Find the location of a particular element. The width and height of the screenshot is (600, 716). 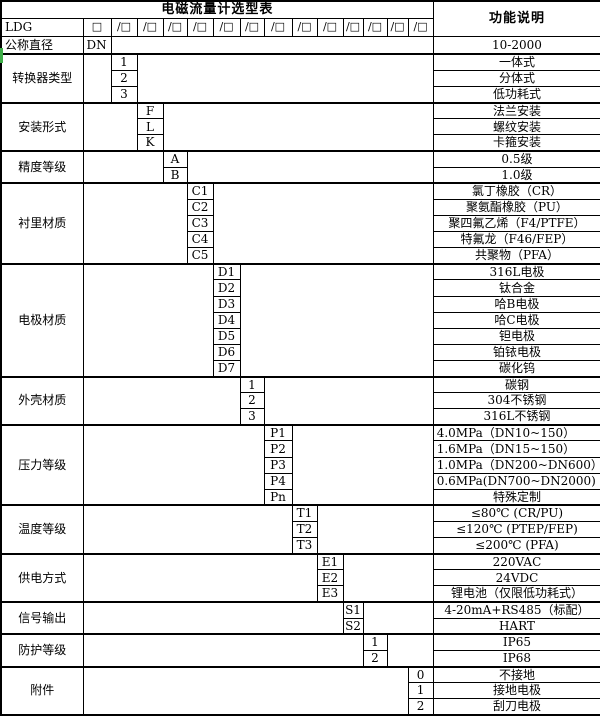

code-cell: K is located at coordinates (150, 143).